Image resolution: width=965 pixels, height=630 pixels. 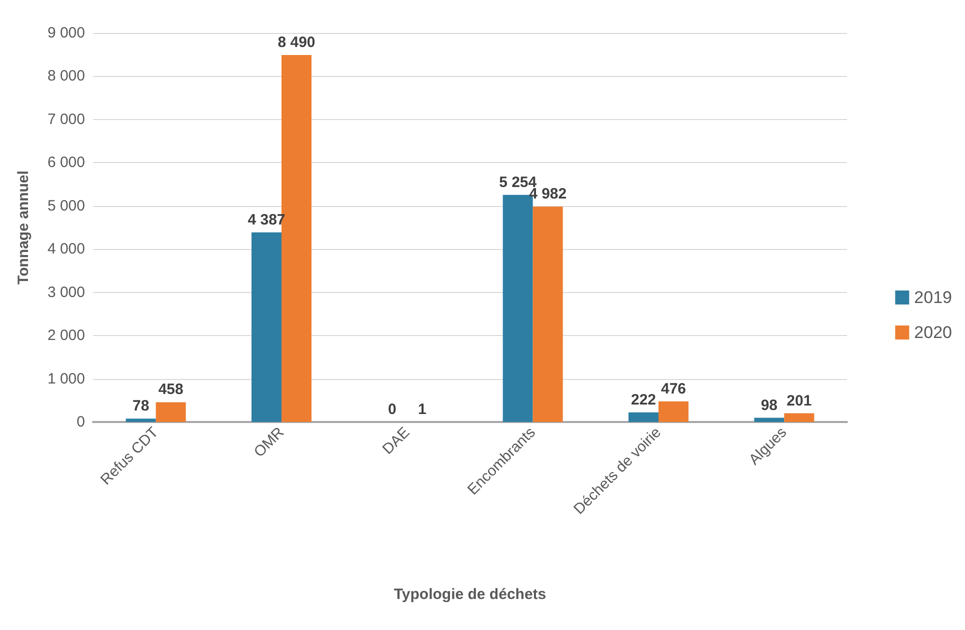 What do you see at coordinates (66, 249) in the screenshot?
I see `y-tick-label: 4 000` at bounding box center [66, 249].